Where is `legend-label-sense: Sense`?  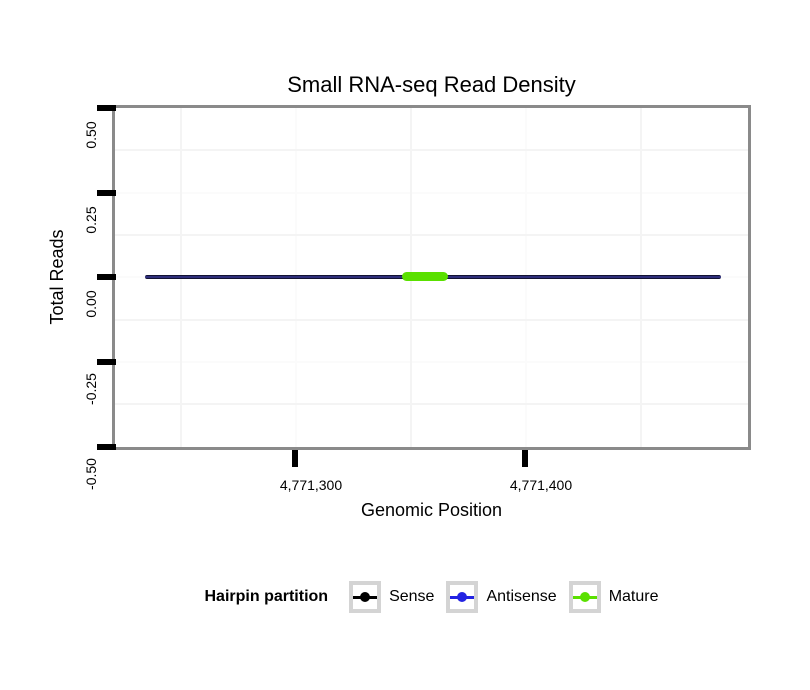
legend-label-sense: Sense is located at coordinates (412, 596).